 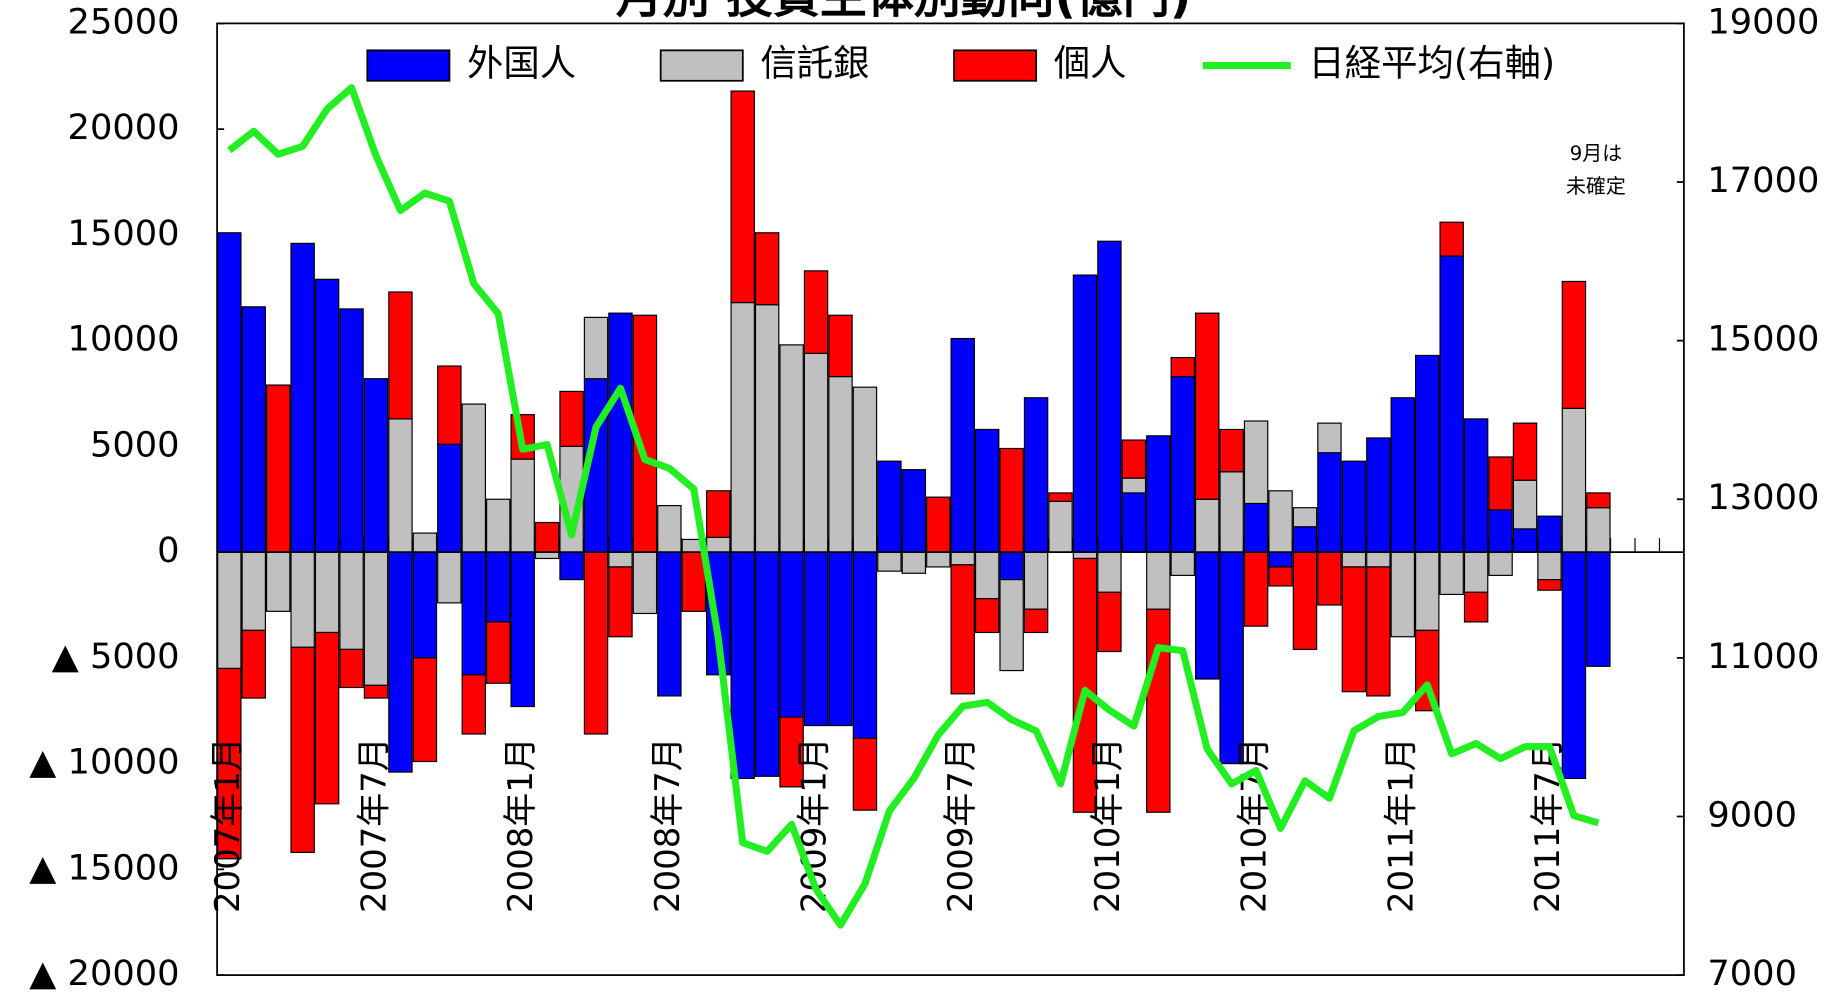 What do you see at coordinates (104, 973) in the screenshot?
I see `y-tick-label: ▲ 20000` at bounding box center [104, 973].